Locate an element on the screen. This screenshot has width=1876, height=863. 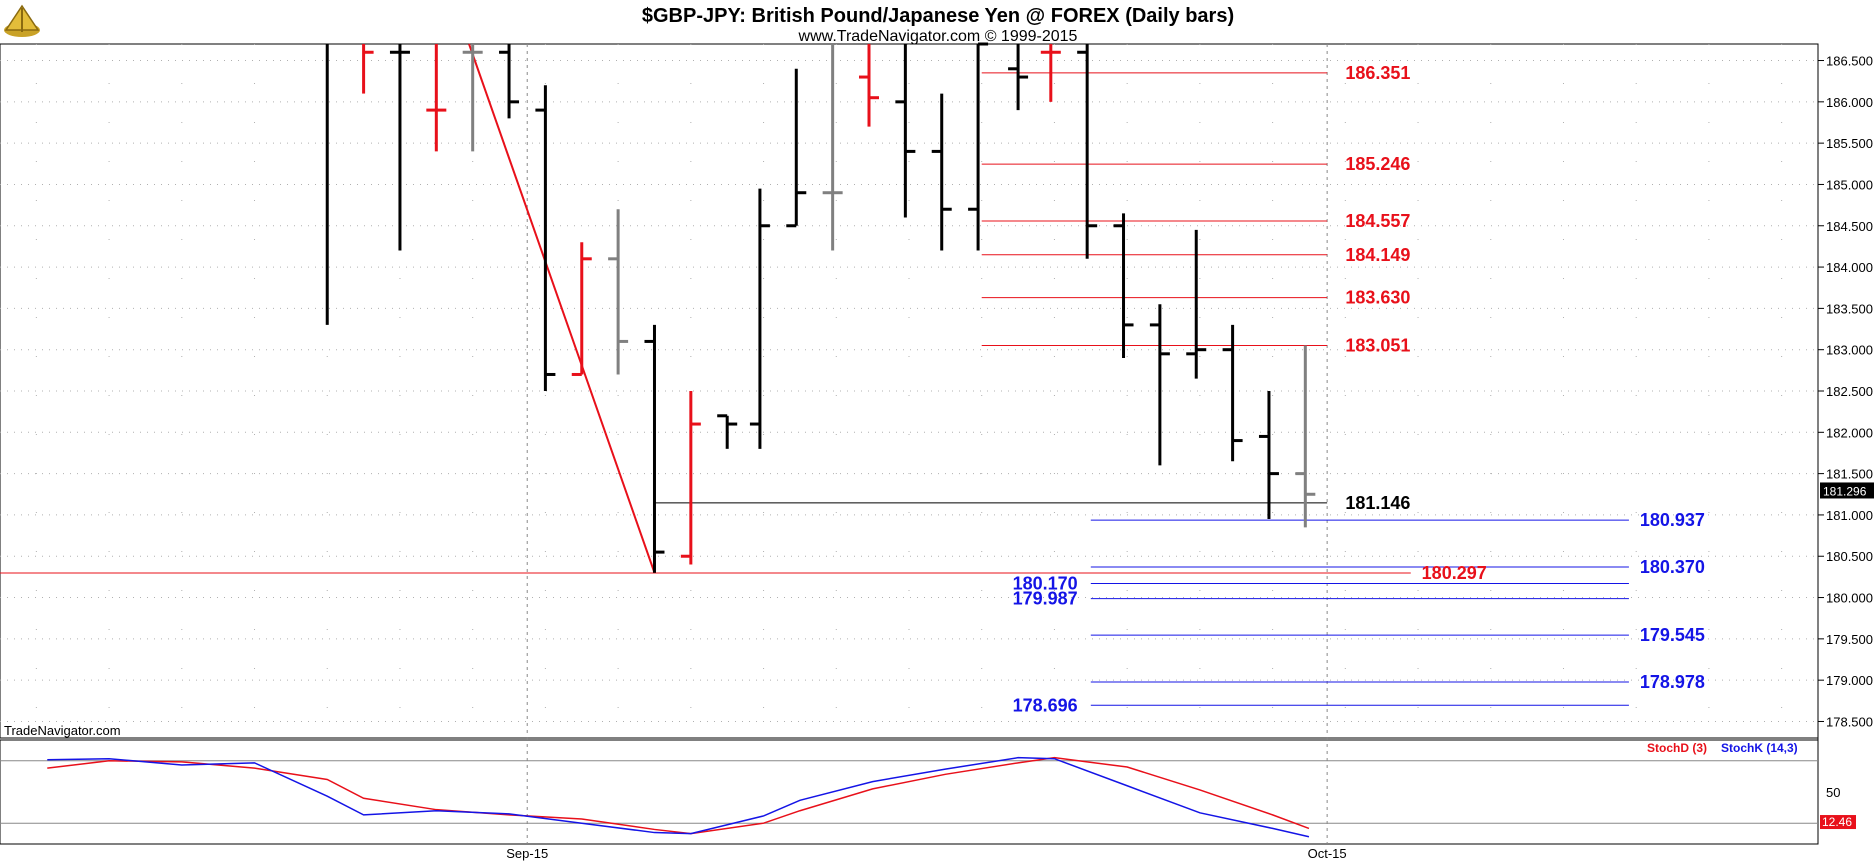
level-label: 178.978 is located at coordinates (1672, 682).